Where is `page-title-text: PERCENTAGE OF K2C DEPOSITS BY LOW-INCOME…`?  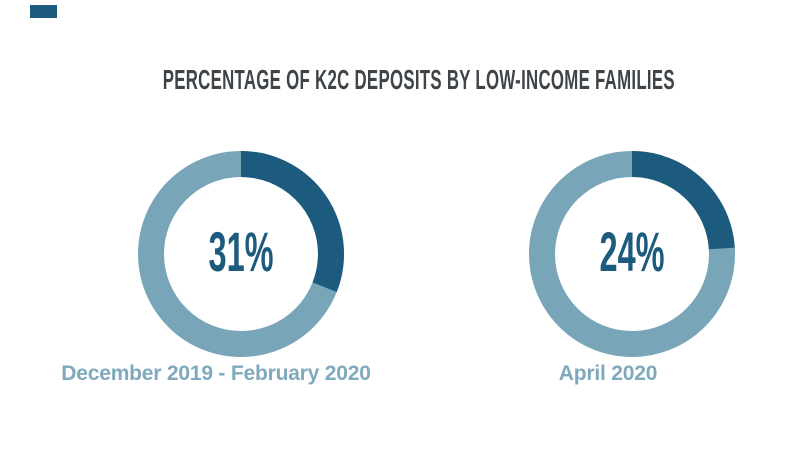 page-title-text: PERCENTAGE OF K2C DEPOSITS BY LOW-INCOME… is located at coordinates (418, 79).